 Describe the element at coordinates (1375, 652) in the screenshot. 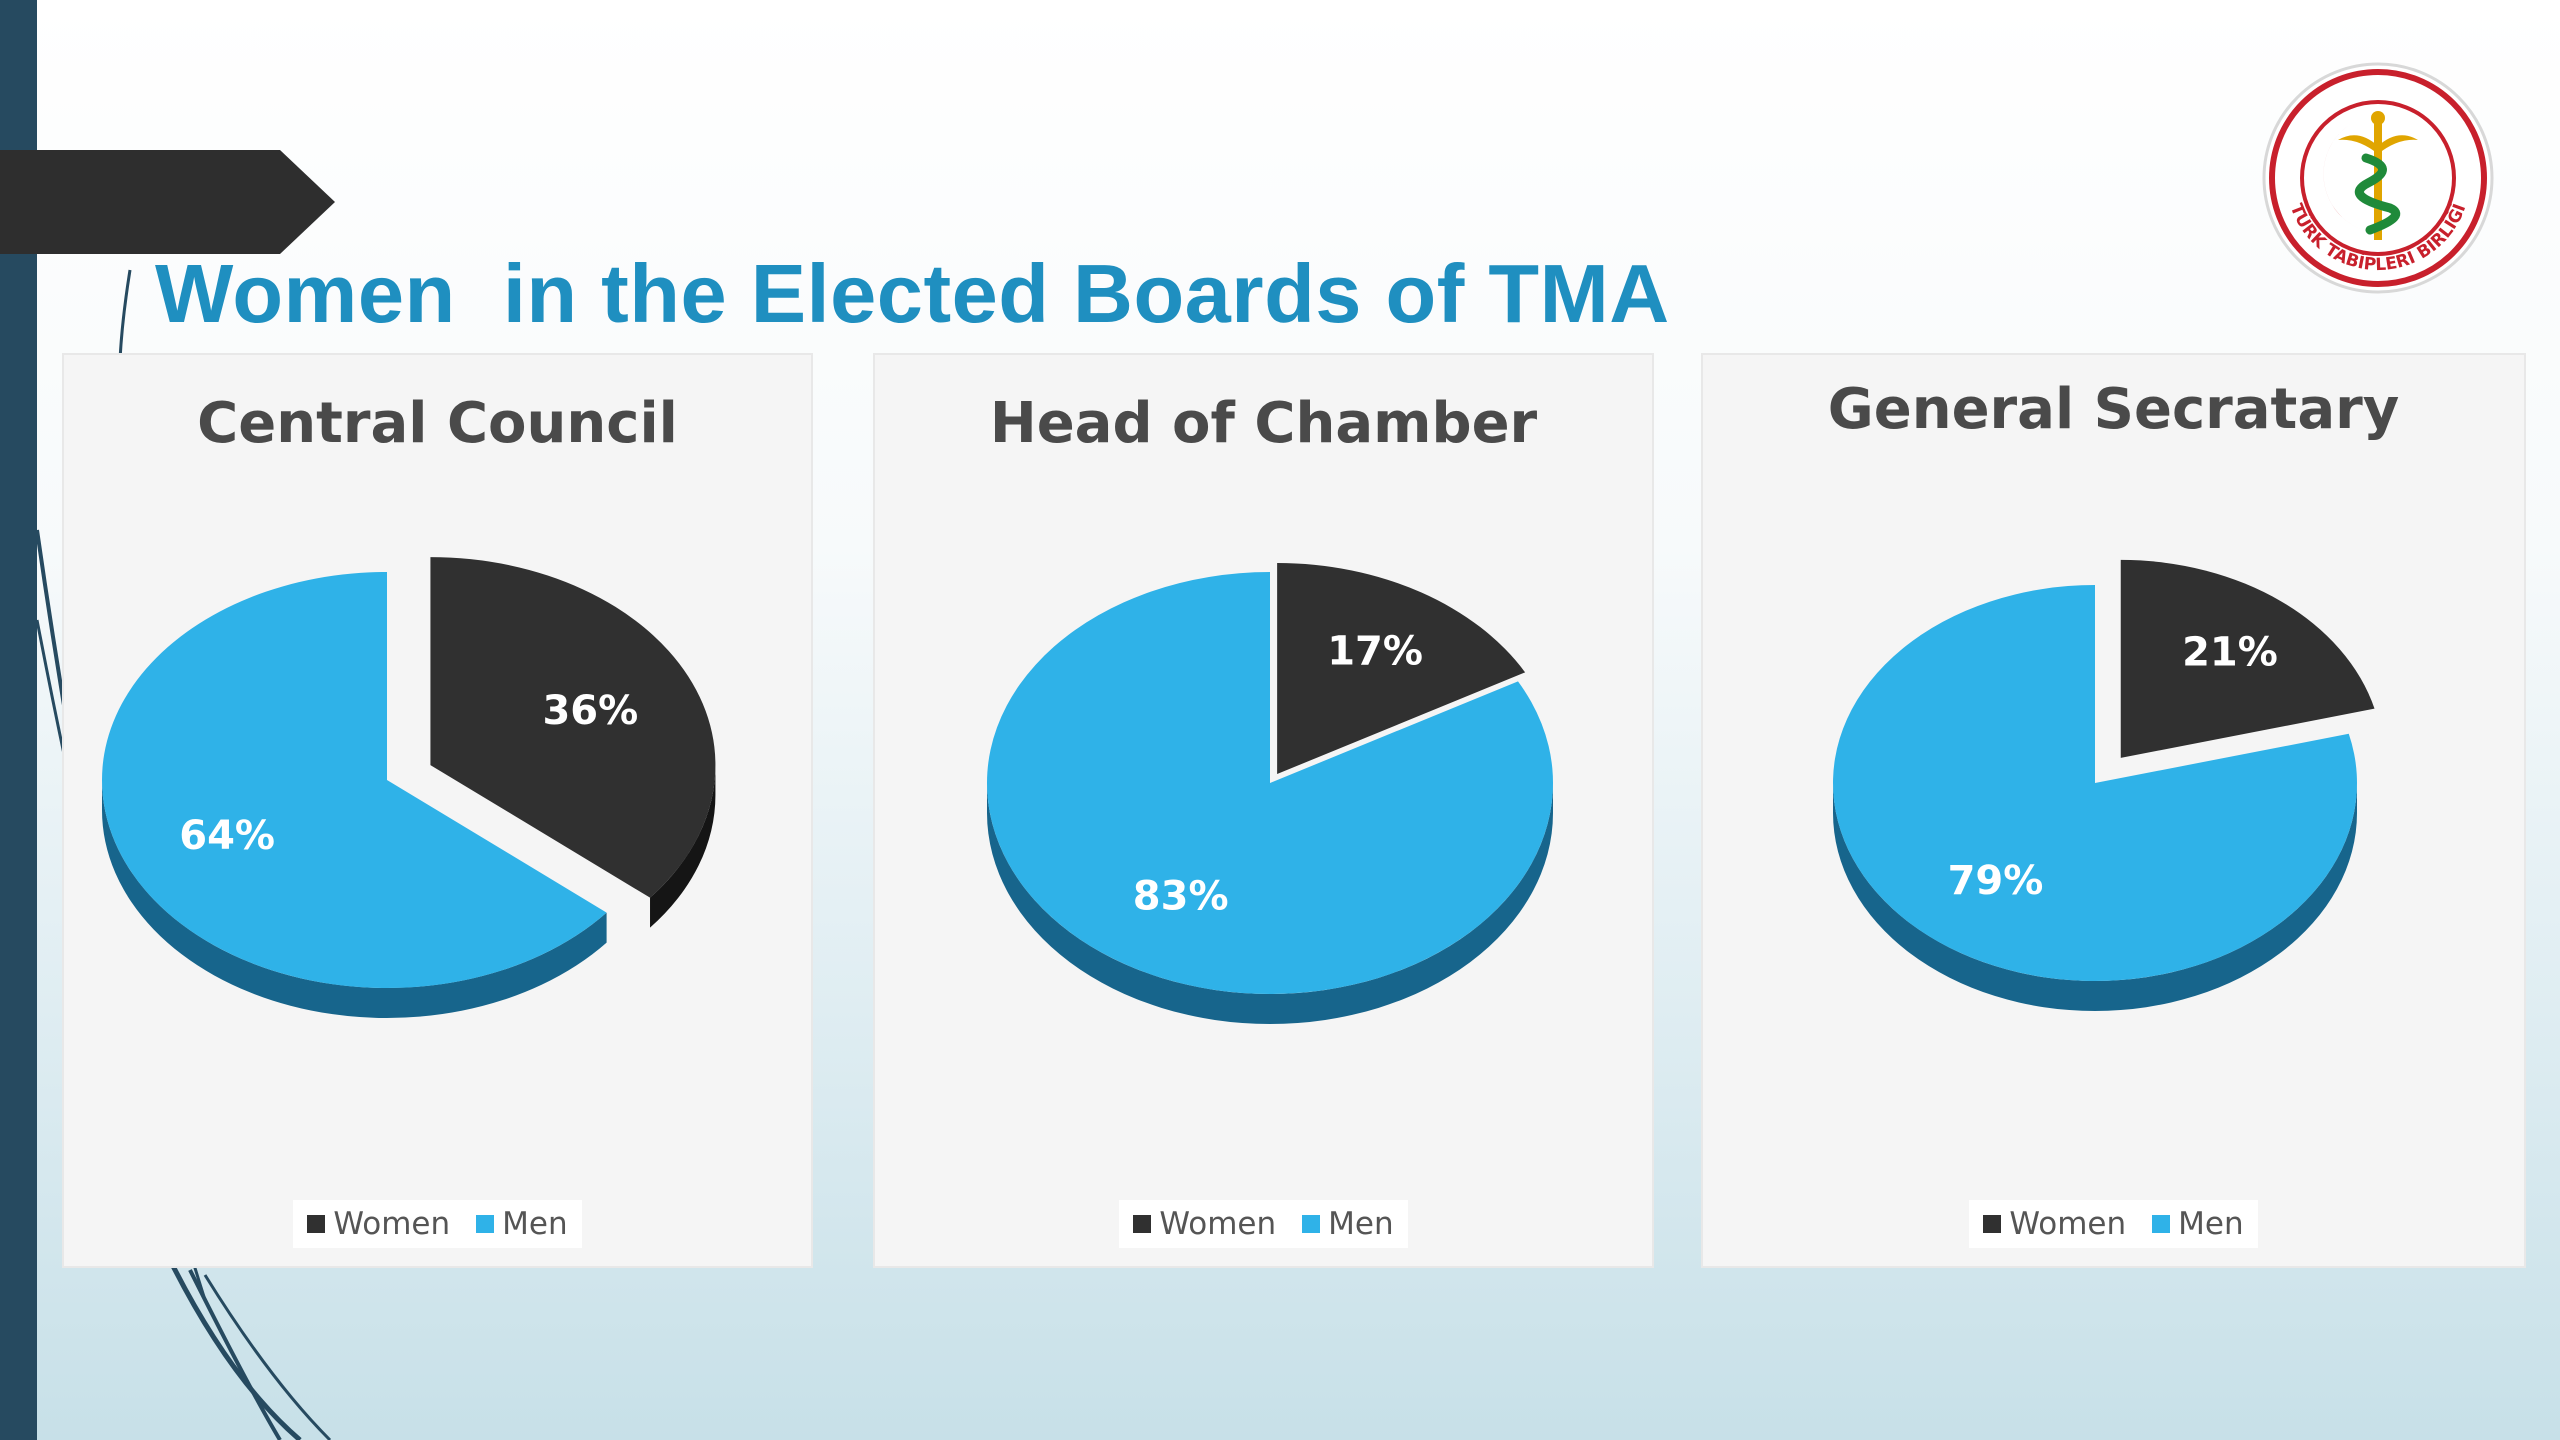

I see `data-label-women: 17%` at that location.